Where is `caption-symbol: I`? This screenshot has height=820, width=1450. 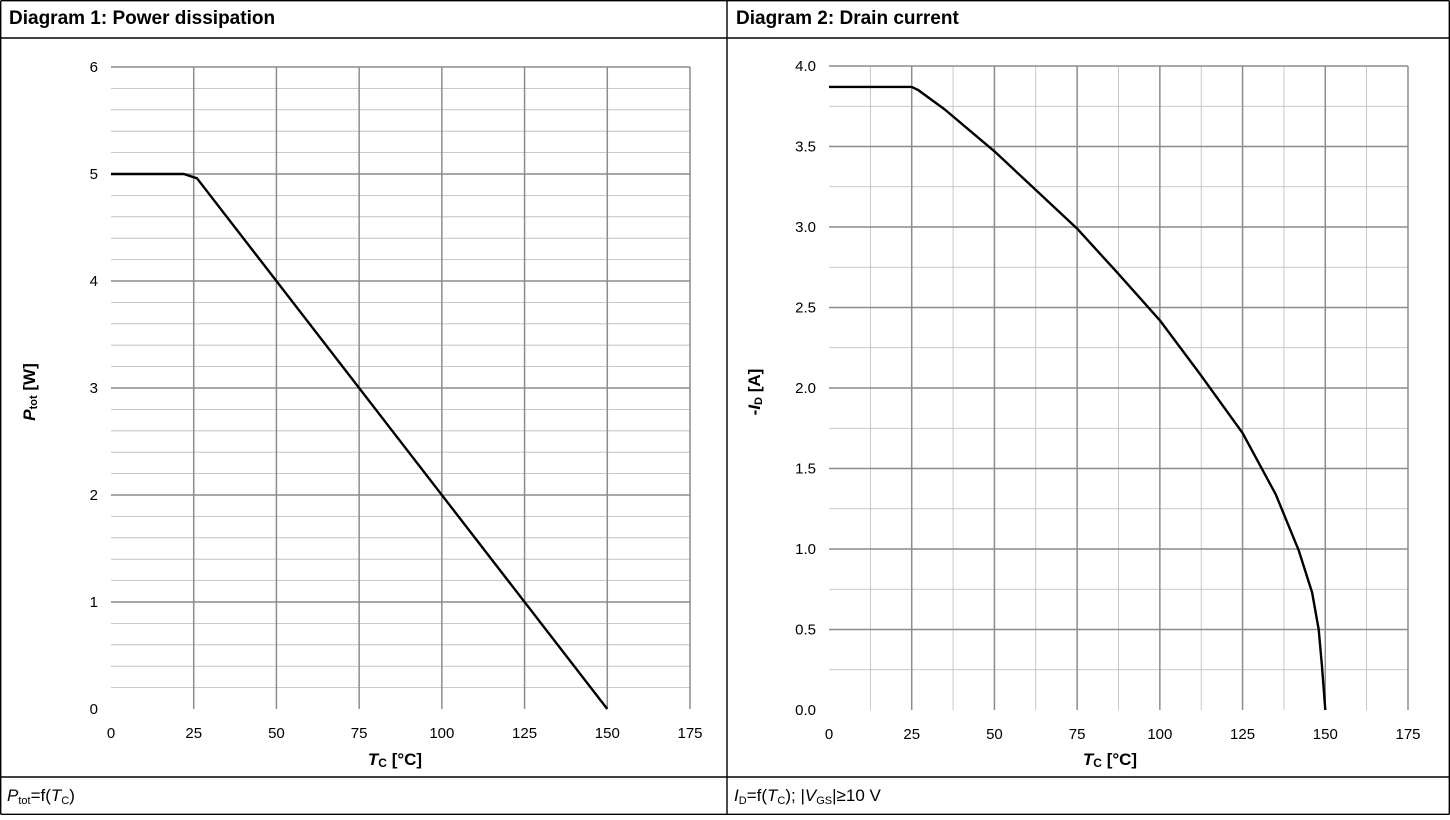
caption-symbol: I is located at coordinates (736, 795).